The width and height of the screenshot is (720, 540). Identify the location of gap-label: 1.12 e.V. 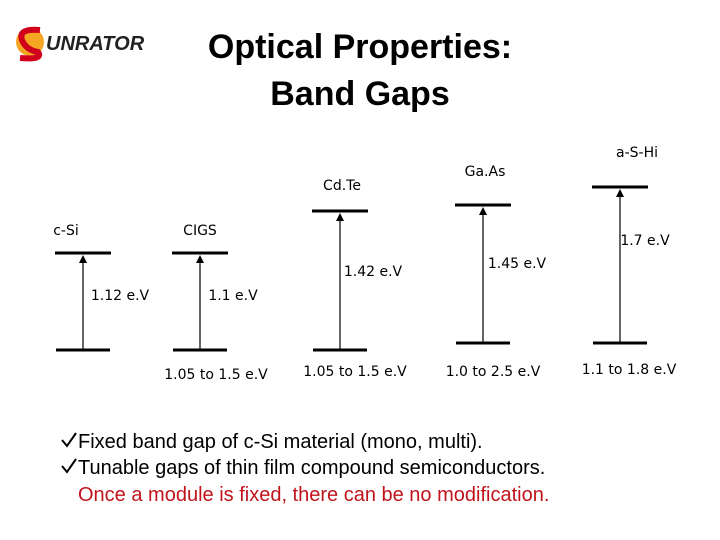
(120, 296).